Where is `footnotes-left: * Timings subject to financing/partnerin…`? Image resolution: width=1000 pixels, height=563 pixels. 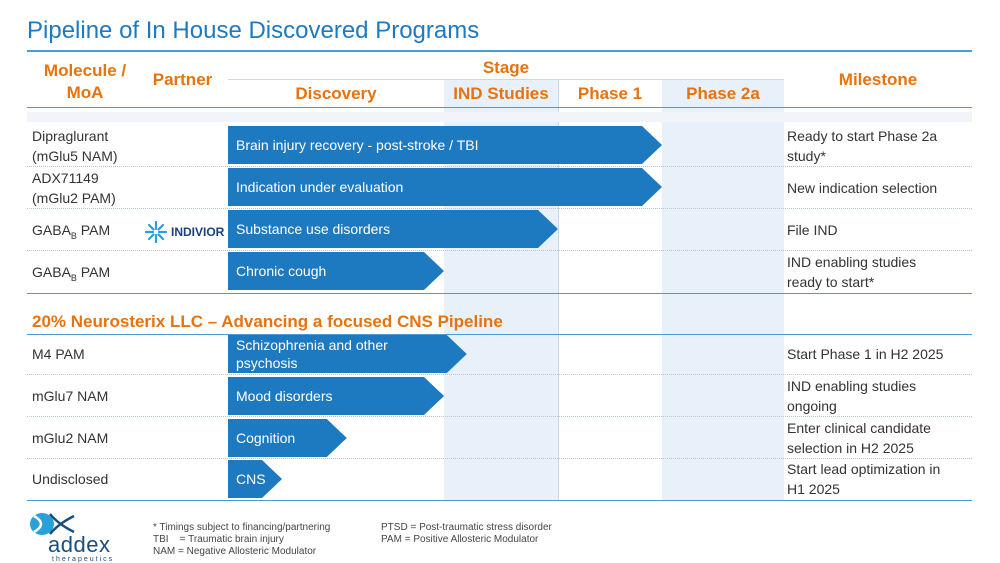
footnotes-left: * Timings subject to financing/partnerin… is located at coordinates (242, 539).